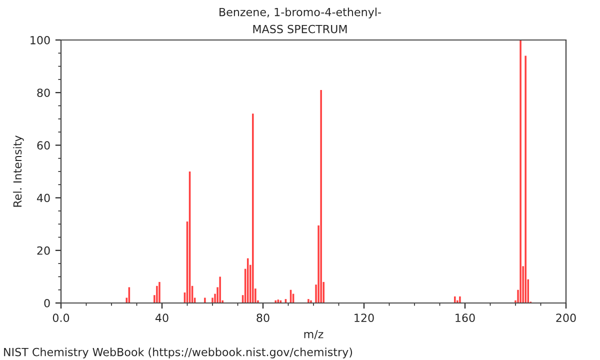 The height and width of the screenshot is (360, 600). What do you see at coordinates (263, 318) in the screenshot?
I see `x-tick-label: 80` at bounding box center [263, 318].